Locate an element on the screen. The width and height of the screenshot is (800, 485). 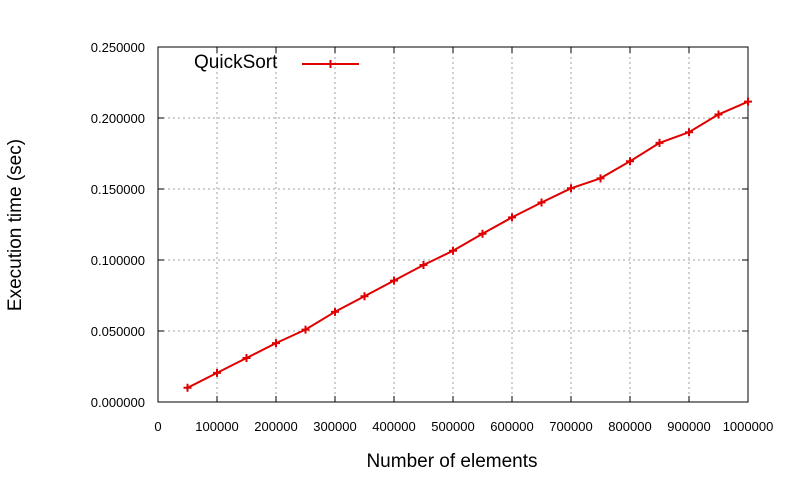
x-tick-label: 0 is located at coordinates (157, 426).